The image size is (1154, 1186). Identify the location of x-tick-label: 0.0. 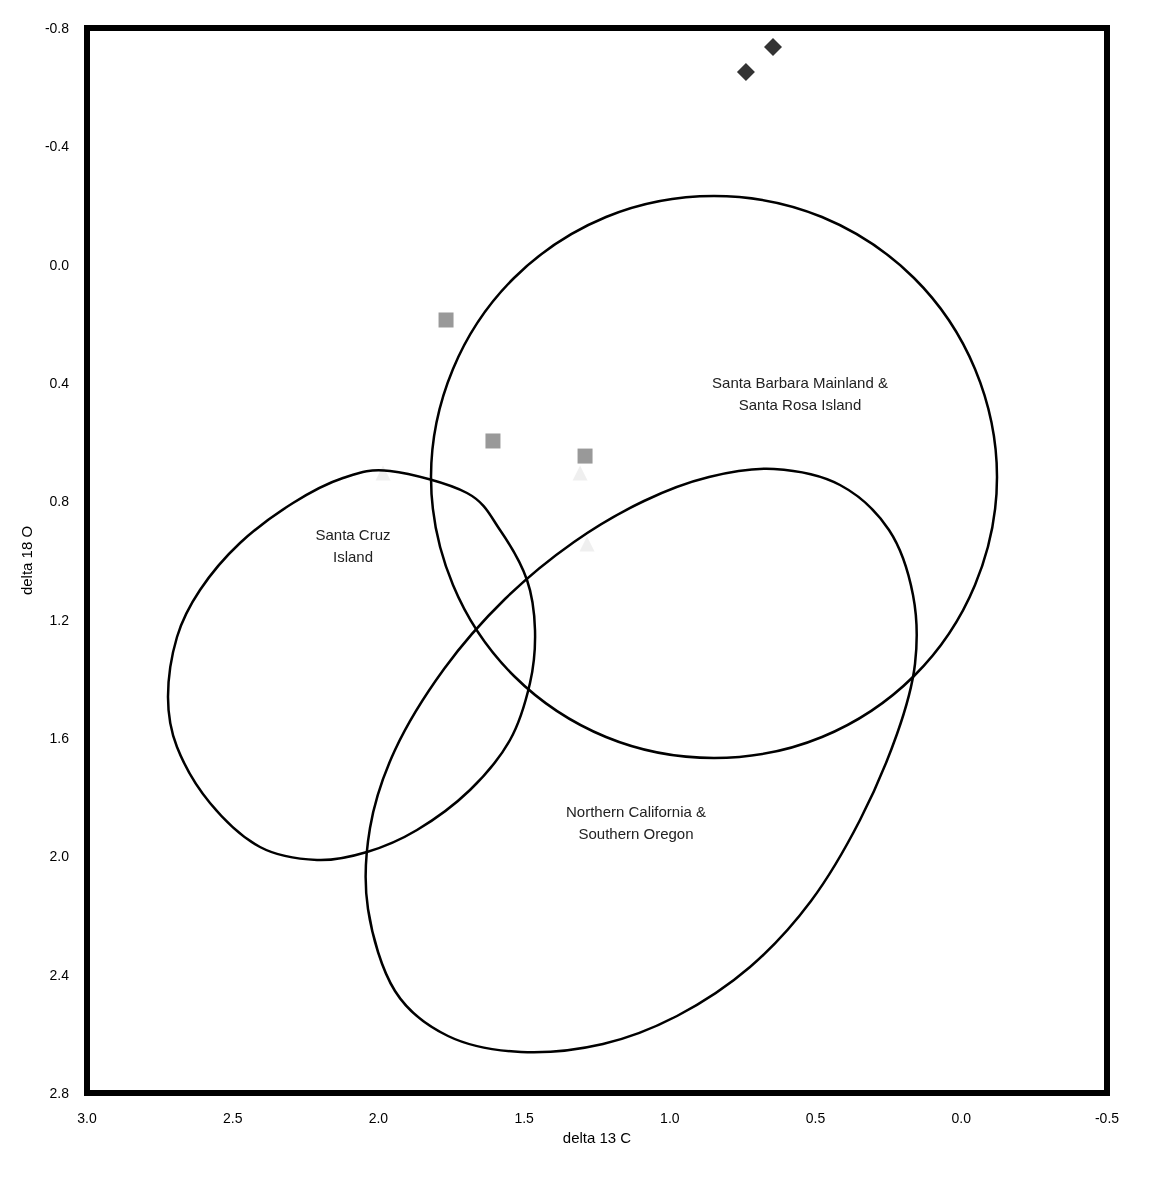
(961, 1118).